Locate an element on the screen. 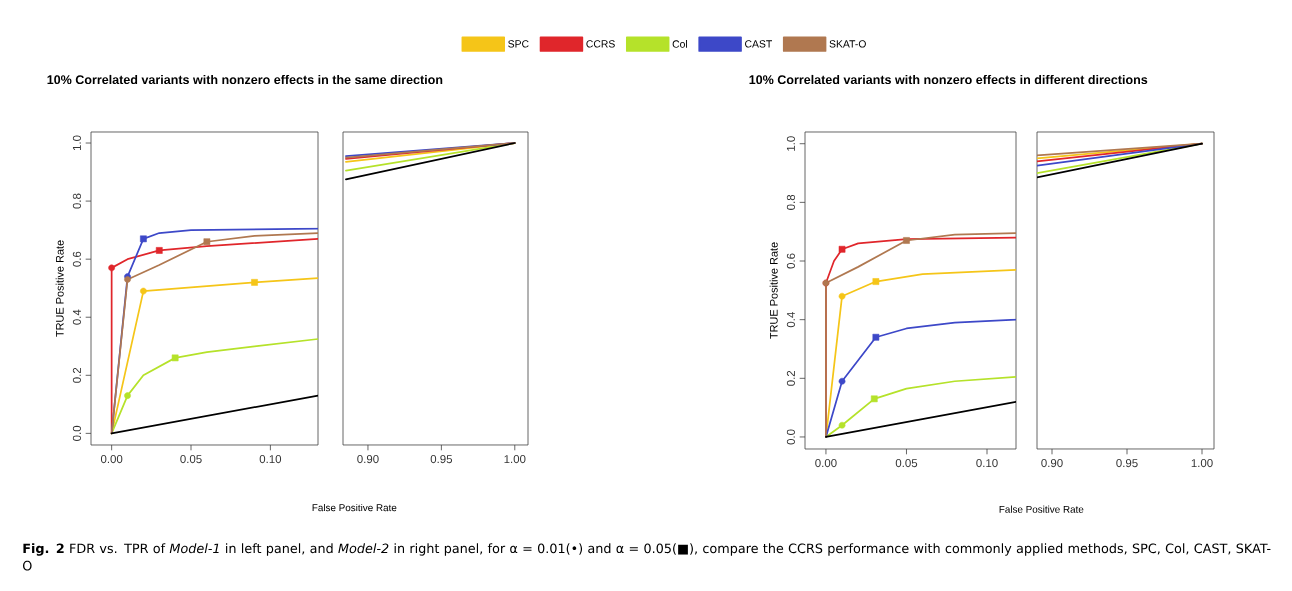 The image size is (1292, 591). legend-label: Col is located at coordinates (680, 44).